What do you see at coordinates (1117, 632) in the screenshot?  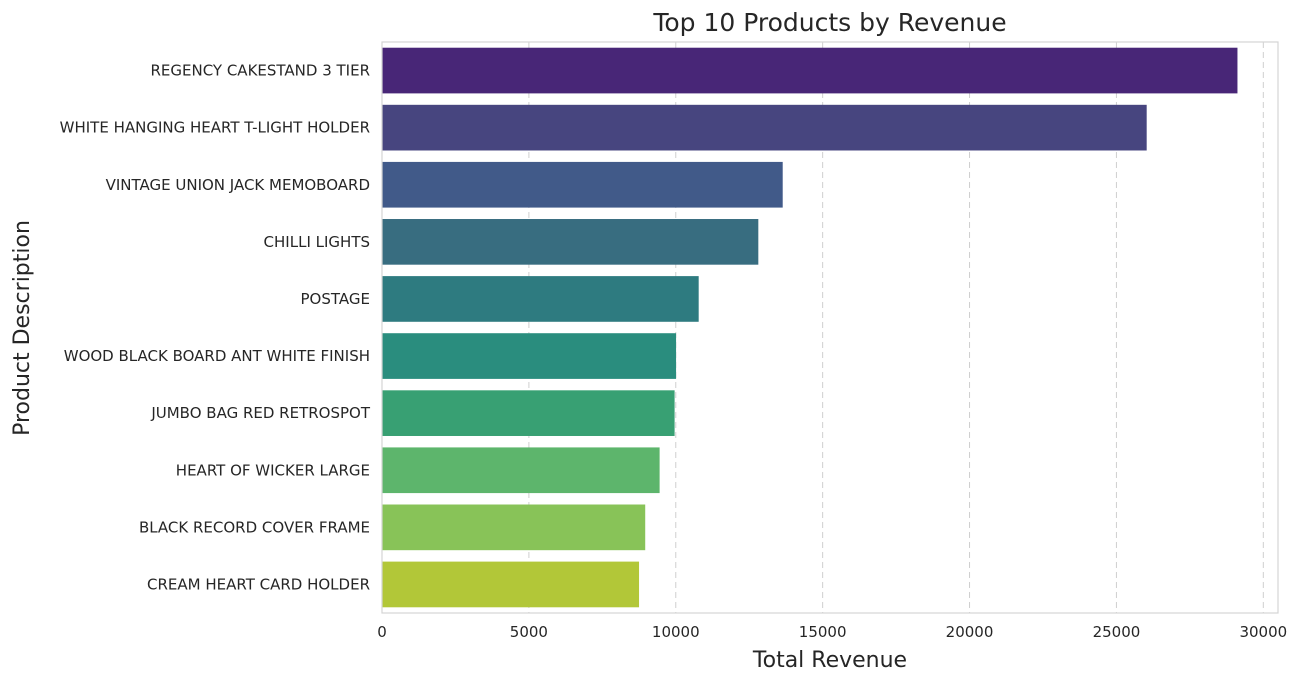 I see `x-tick-label: 25000` at bounding box center [1117, 632].